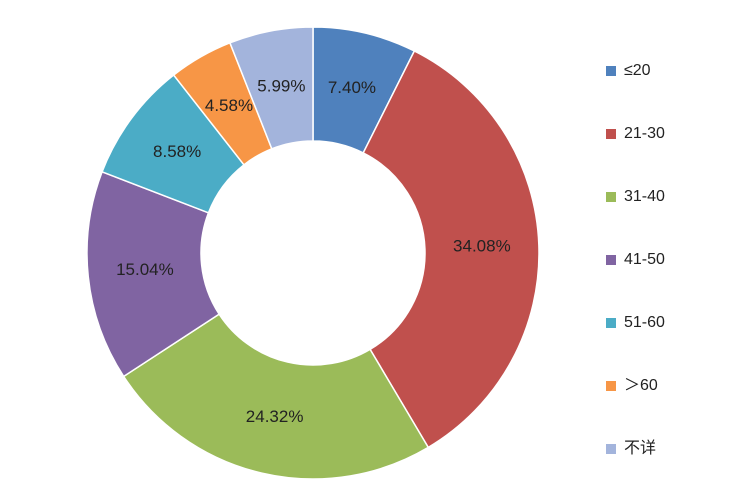  I want to click on legend-label: ≤20, so click(637, 70).